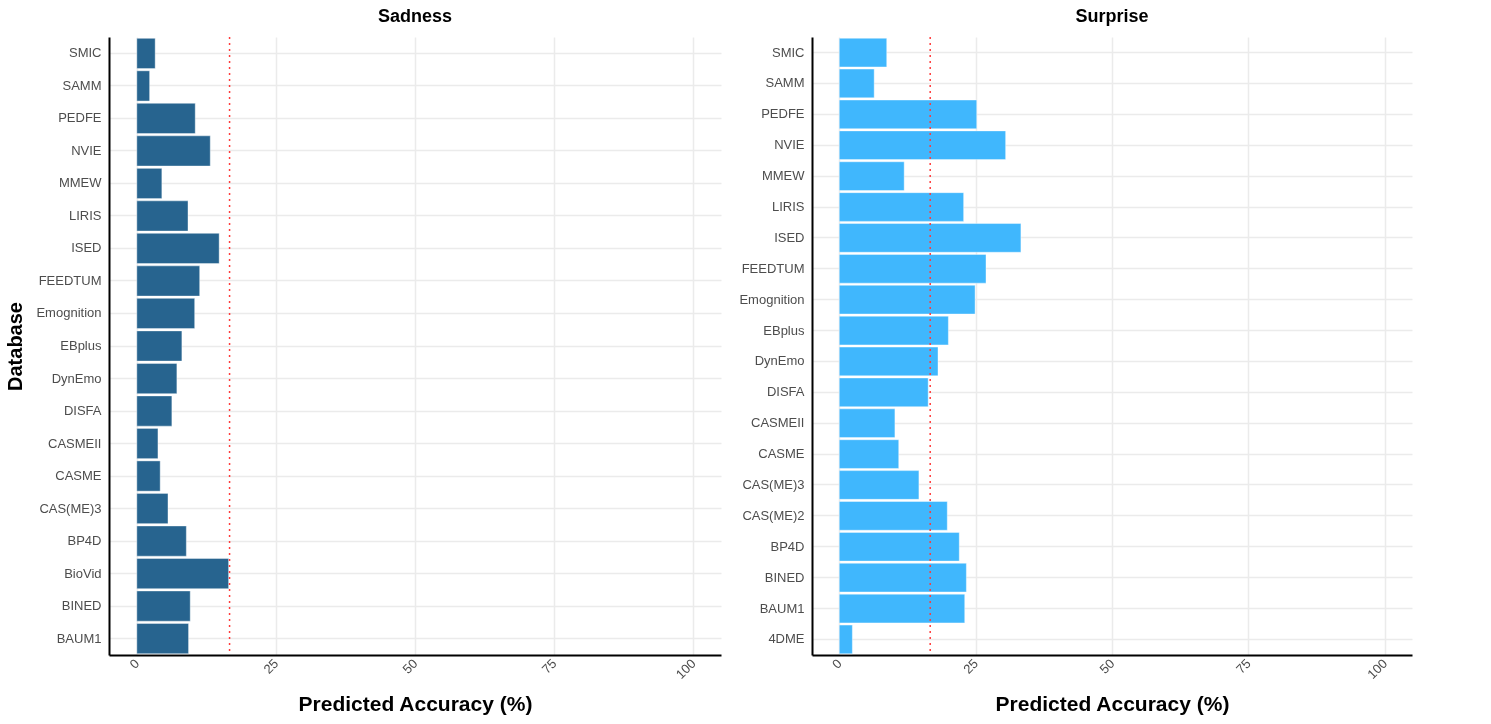 The image size is (1491, 724). I want to click on y-axis-title: Database, so click(15, 346).